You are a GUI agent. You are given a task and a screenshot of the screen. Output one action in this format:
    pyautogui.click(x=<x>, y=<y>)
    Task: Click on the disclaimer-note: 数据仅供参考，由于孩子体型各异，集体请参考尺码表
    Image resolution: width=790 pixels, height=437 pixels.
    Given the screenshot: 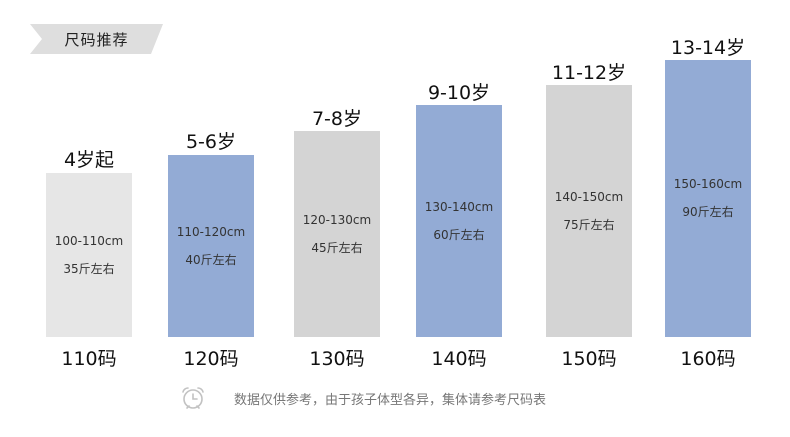 What is the action you would take?
    pyautogui.click(x=363, y=398)
    